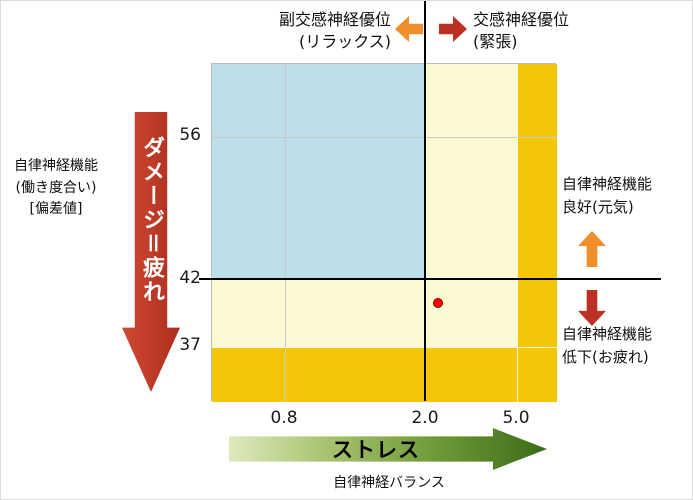  Describe the element at coordinates (409, 29) in the screenshot. I see `left-arrow-icon` at that location.